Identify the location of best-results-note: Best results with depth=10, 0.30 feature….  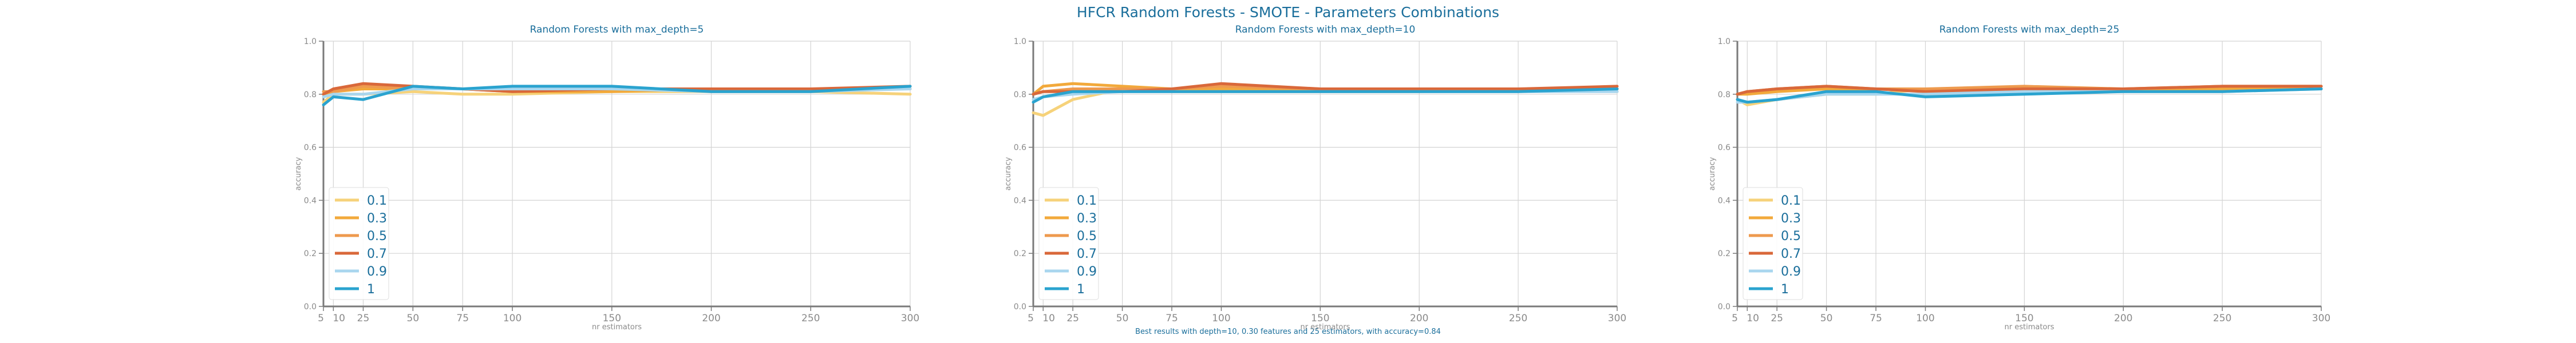
(1288, 332).